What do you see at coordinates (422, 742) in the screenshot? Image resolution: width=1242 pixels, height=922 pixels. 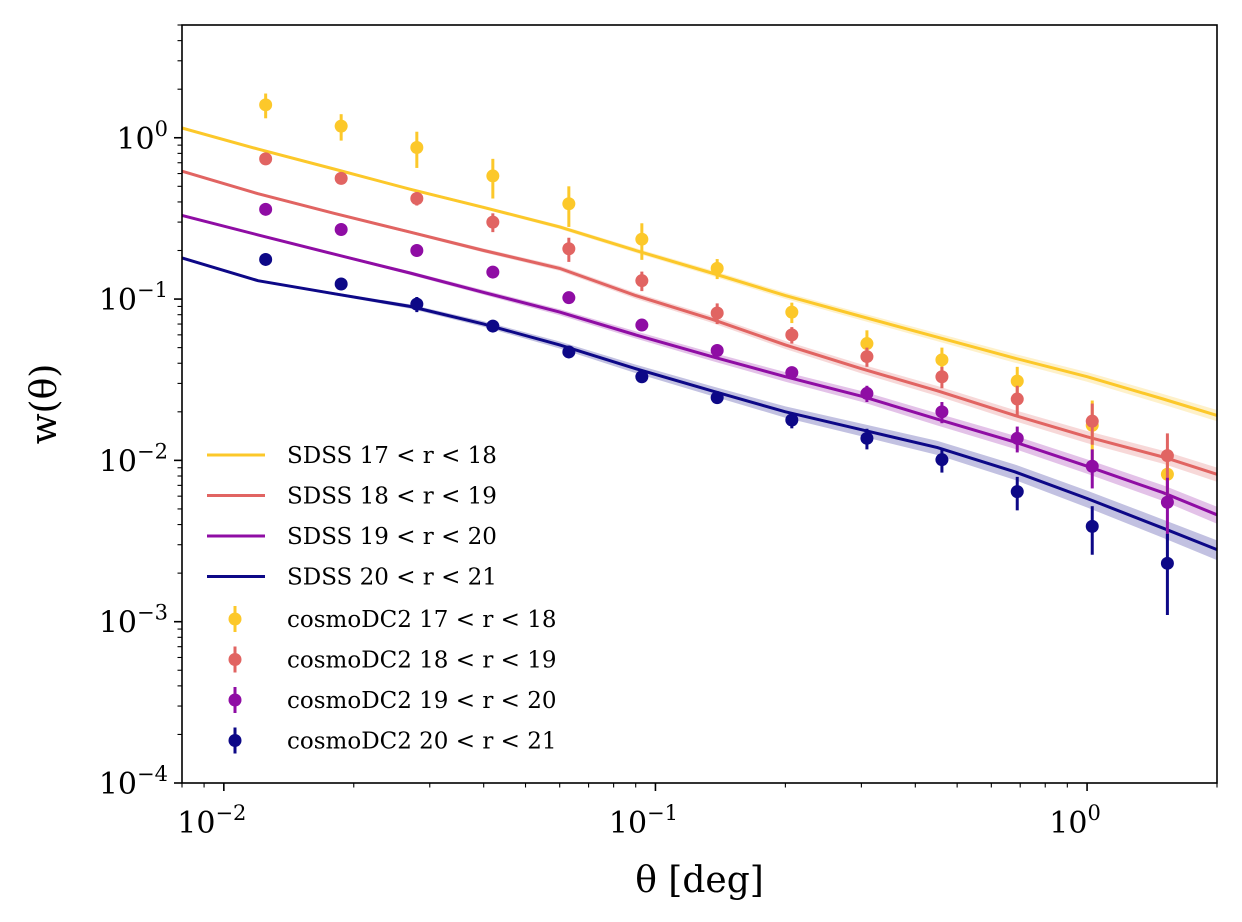 I see `legend-label: cosmoDC2 20 < r < 21` at bounding box center [422, 742].